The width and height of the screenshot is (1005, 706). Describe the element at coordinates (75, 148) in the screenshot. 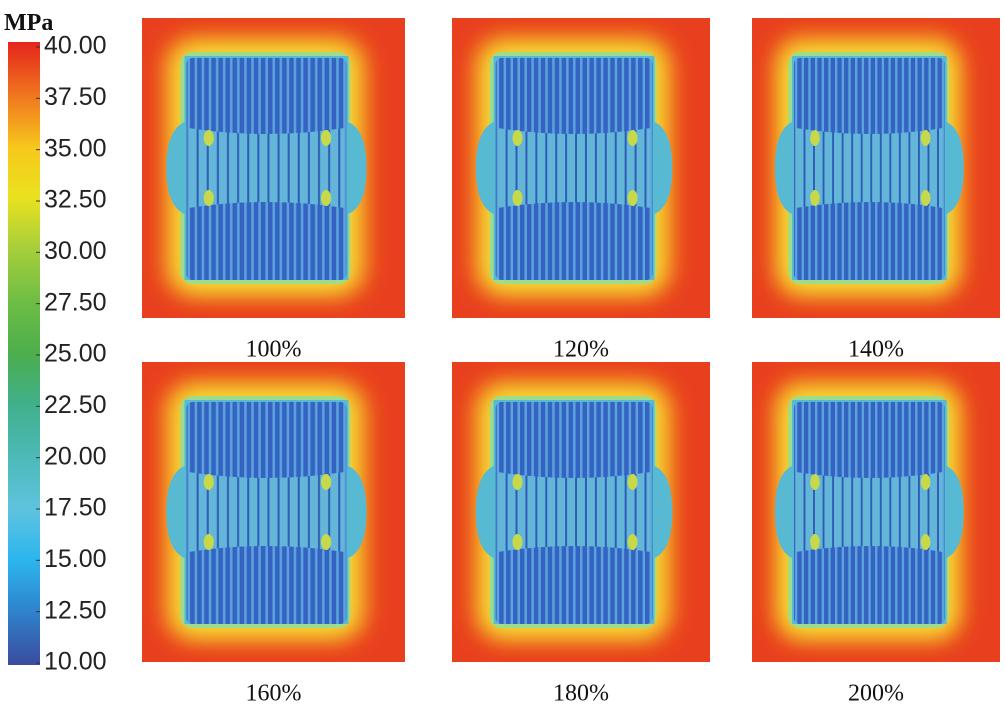

I see `tick-label: 35.00` at that location.